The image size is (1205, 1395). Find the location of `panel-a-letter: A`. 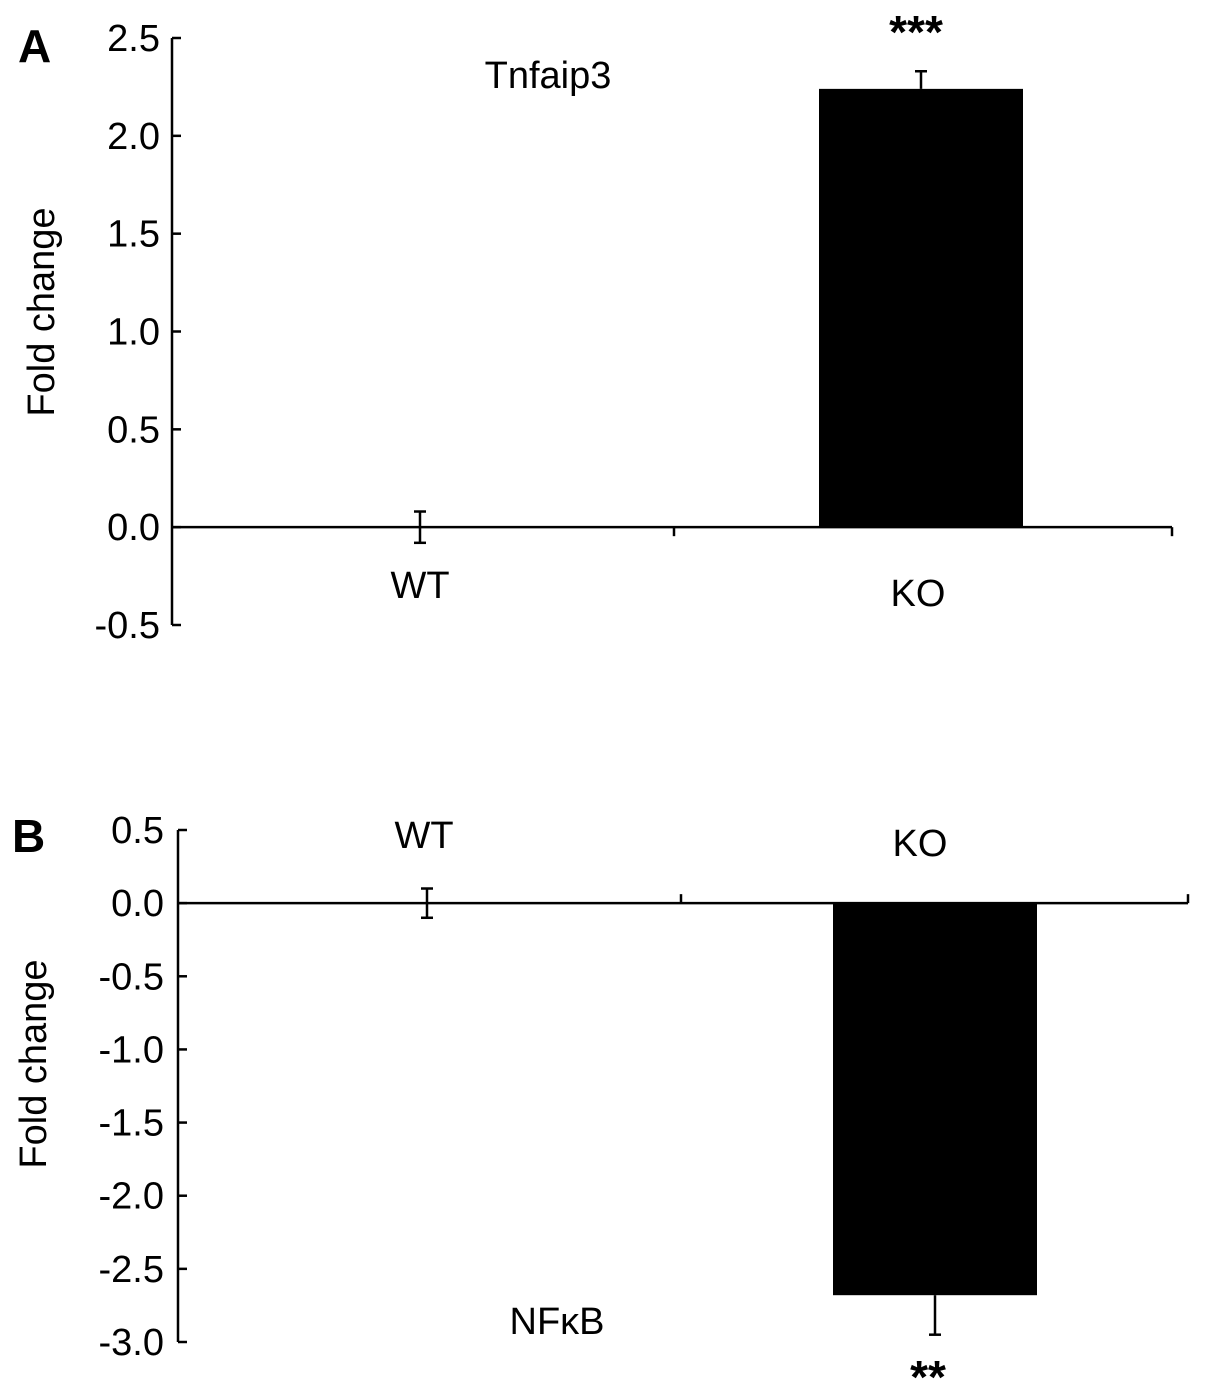

panel-a-letter: A is located at coordinates (34, 46).